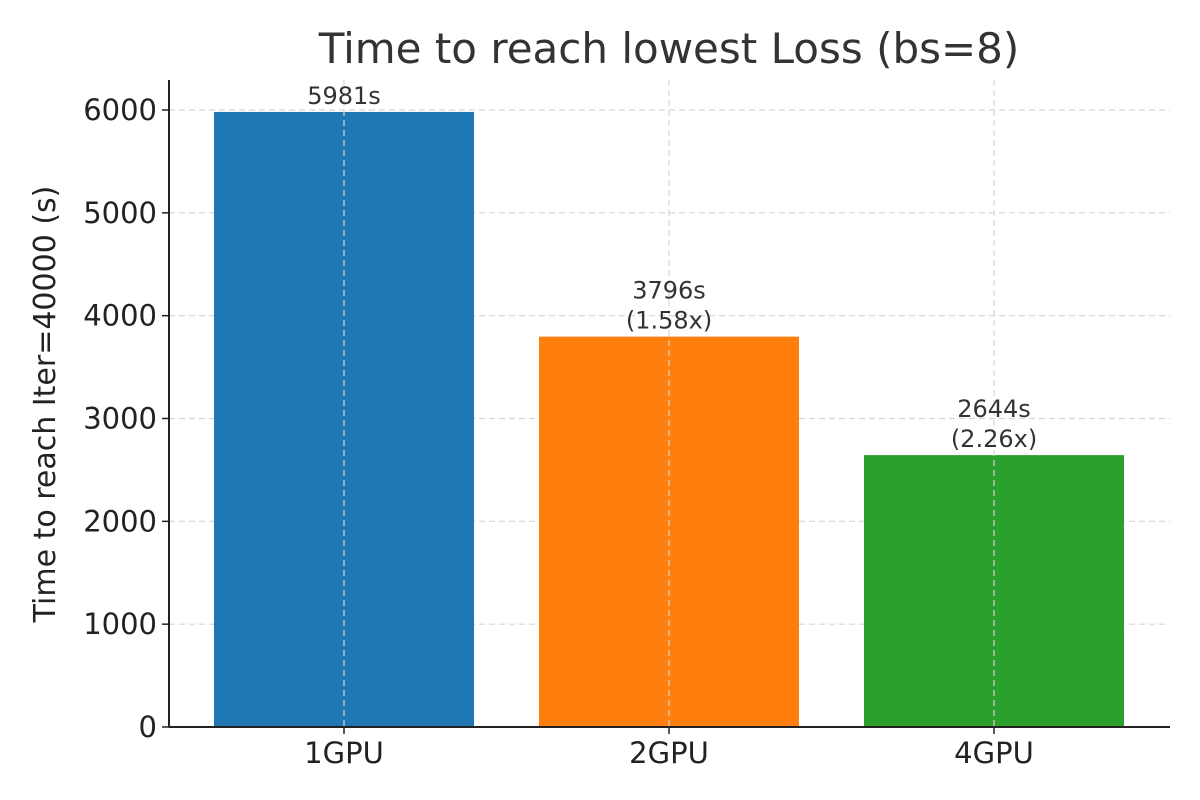  What do you see at coordinates (120, 110) in the screenshot?
I see `y-tick-label: 6000` at bounding box center [120, 110].